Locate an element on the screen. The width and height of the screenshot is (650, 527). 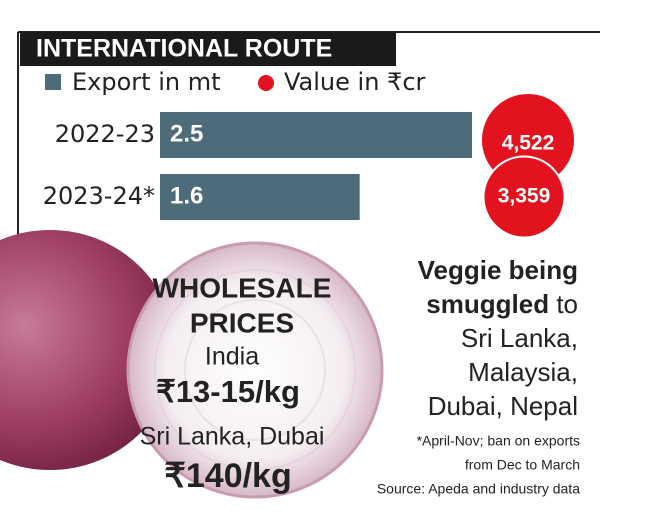
onion-ring is located at coordinates (255, 370).